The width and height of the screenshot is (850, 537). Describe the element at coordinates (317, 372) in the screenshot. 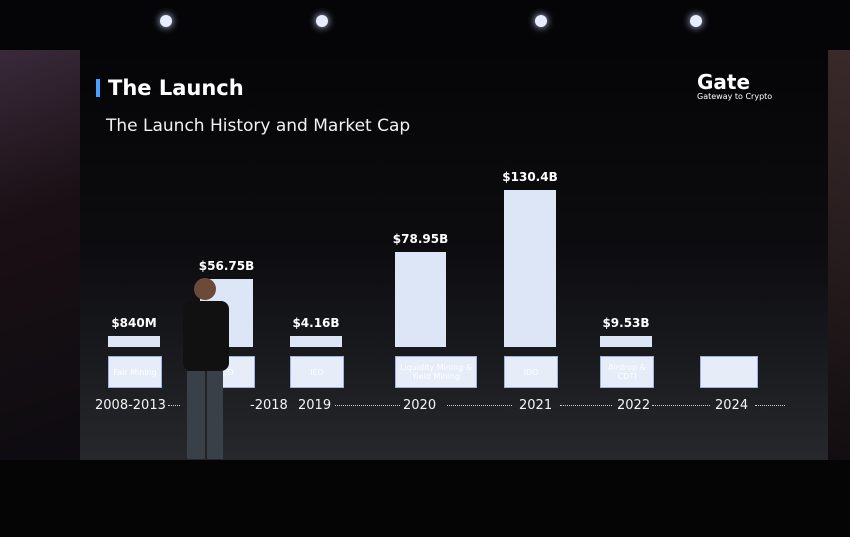

I see `launch-method-box: IEO` at that location.